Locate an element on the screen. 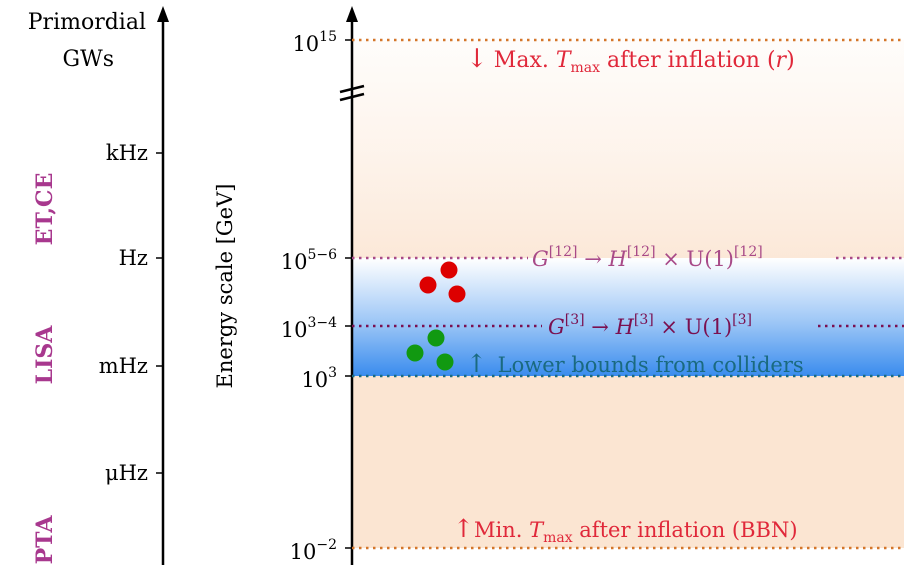 The height and width of the screenshot is (571, 904). tick-label-1e3: 10³ is located at coordinates (319, 378).